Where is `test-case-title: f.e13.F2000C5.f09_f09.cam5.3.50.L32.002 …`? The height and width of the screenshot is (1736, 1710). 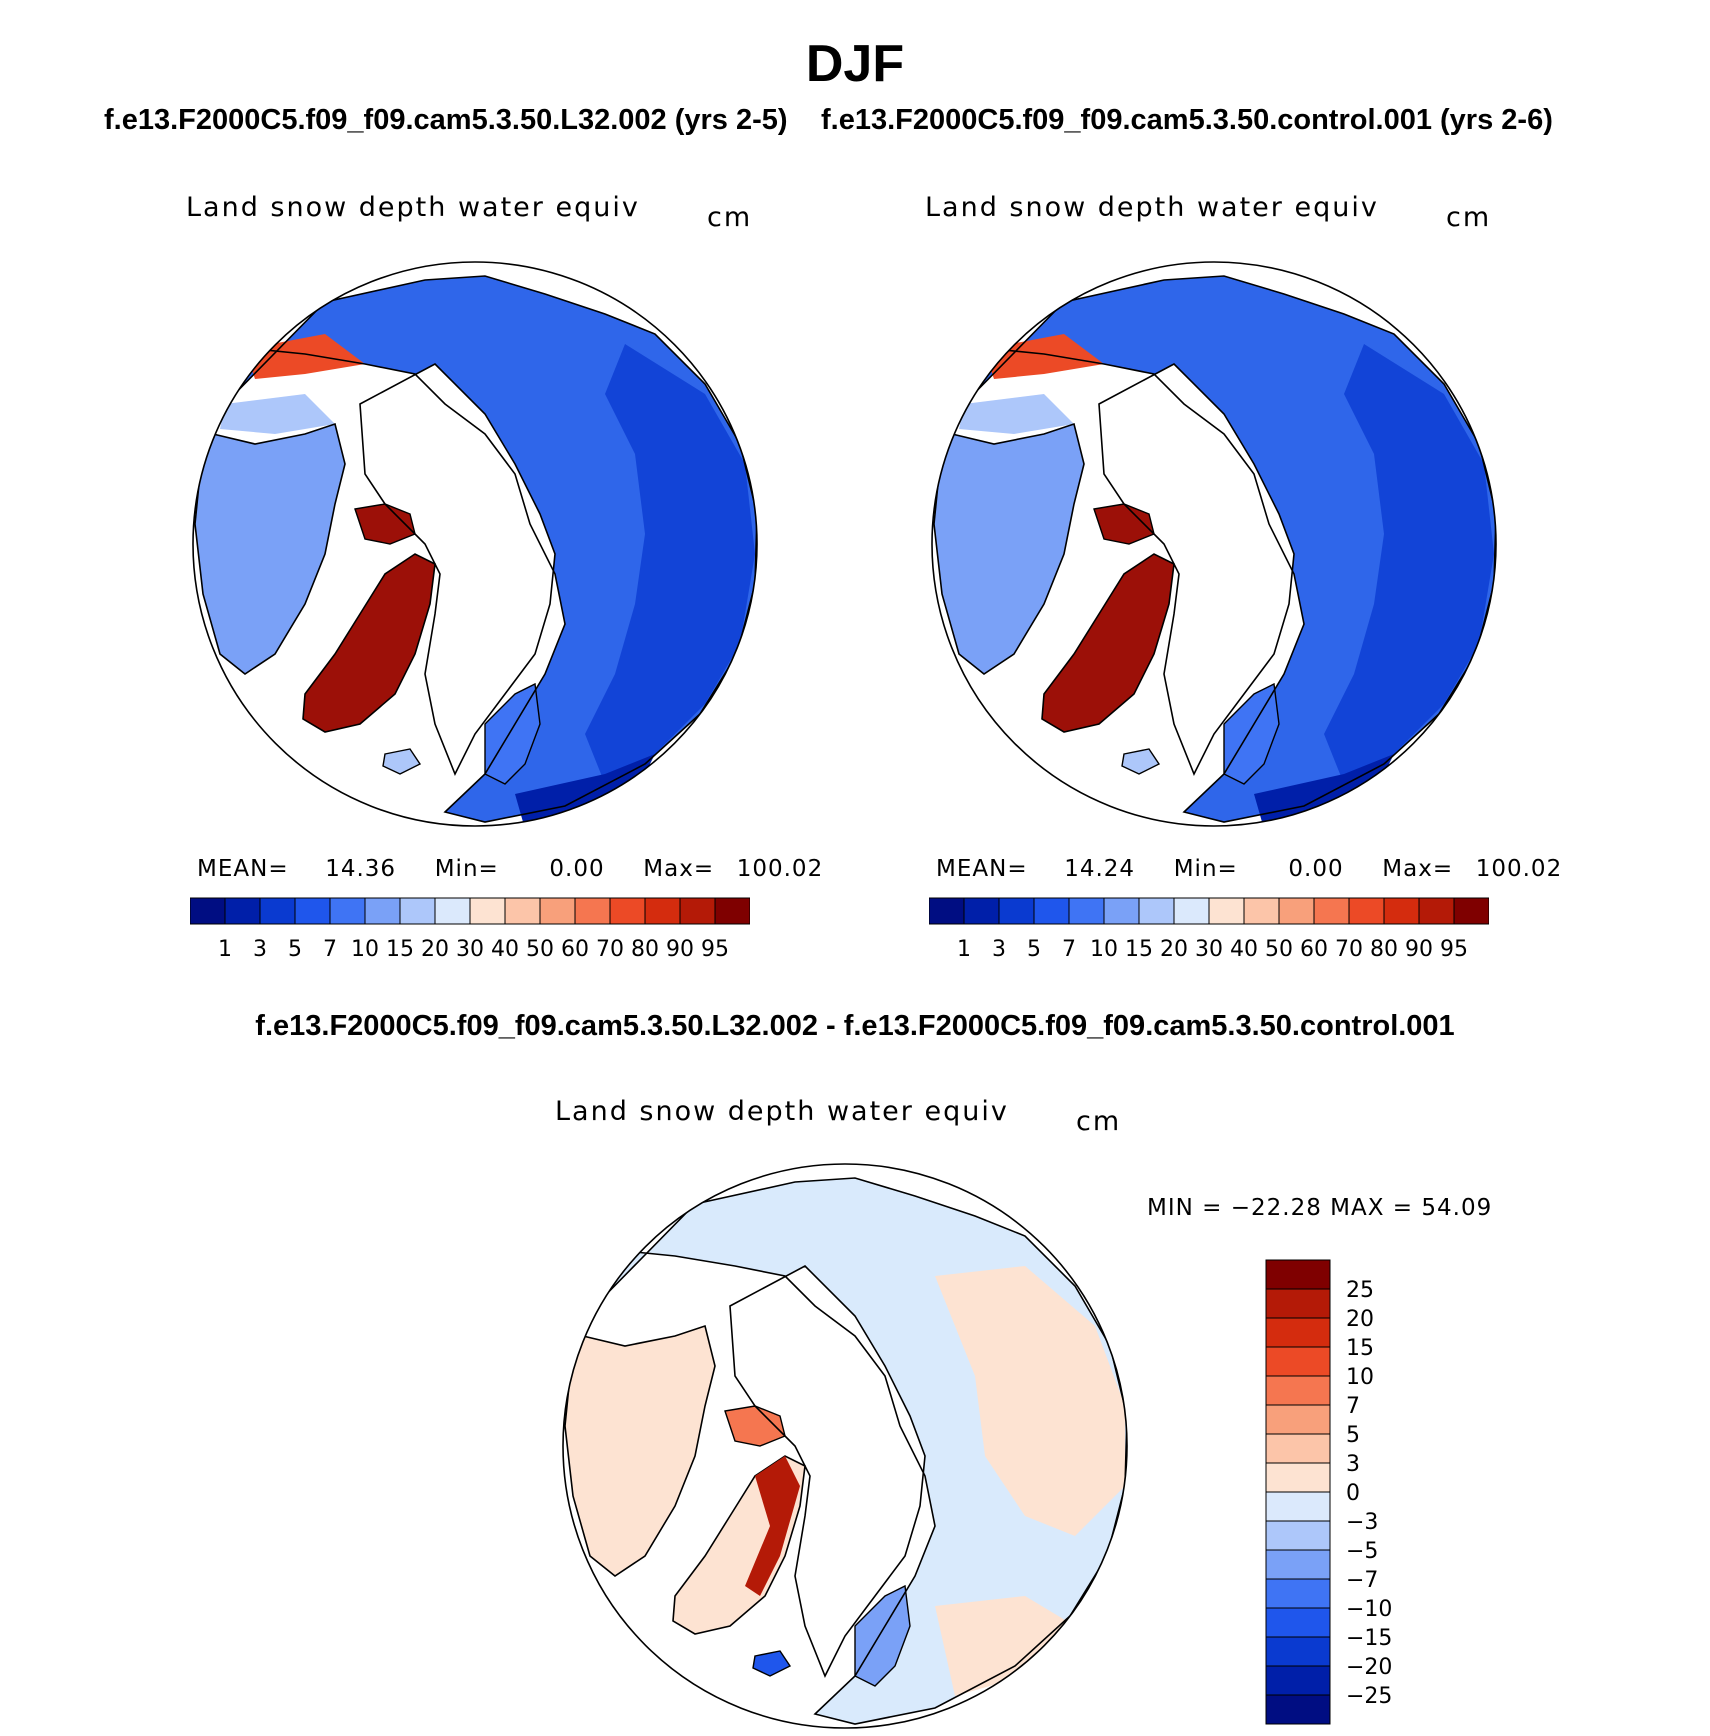
test-case-title: f.e13.F2000C5.f09_f09.cam5.3.50.L32.002 … is located at coordinates (446, 120).